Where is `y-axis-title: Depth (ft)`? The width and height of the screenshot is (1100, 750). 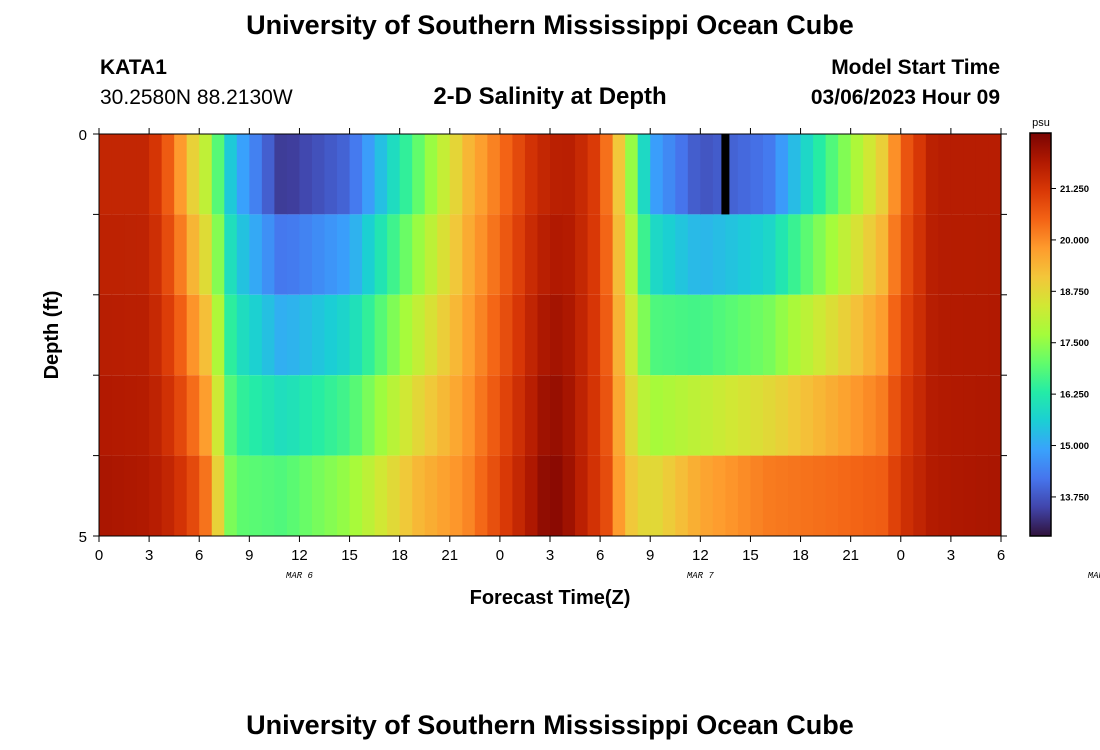
y-axis-title: Depth (ft) is located at coordinates (52, 335).